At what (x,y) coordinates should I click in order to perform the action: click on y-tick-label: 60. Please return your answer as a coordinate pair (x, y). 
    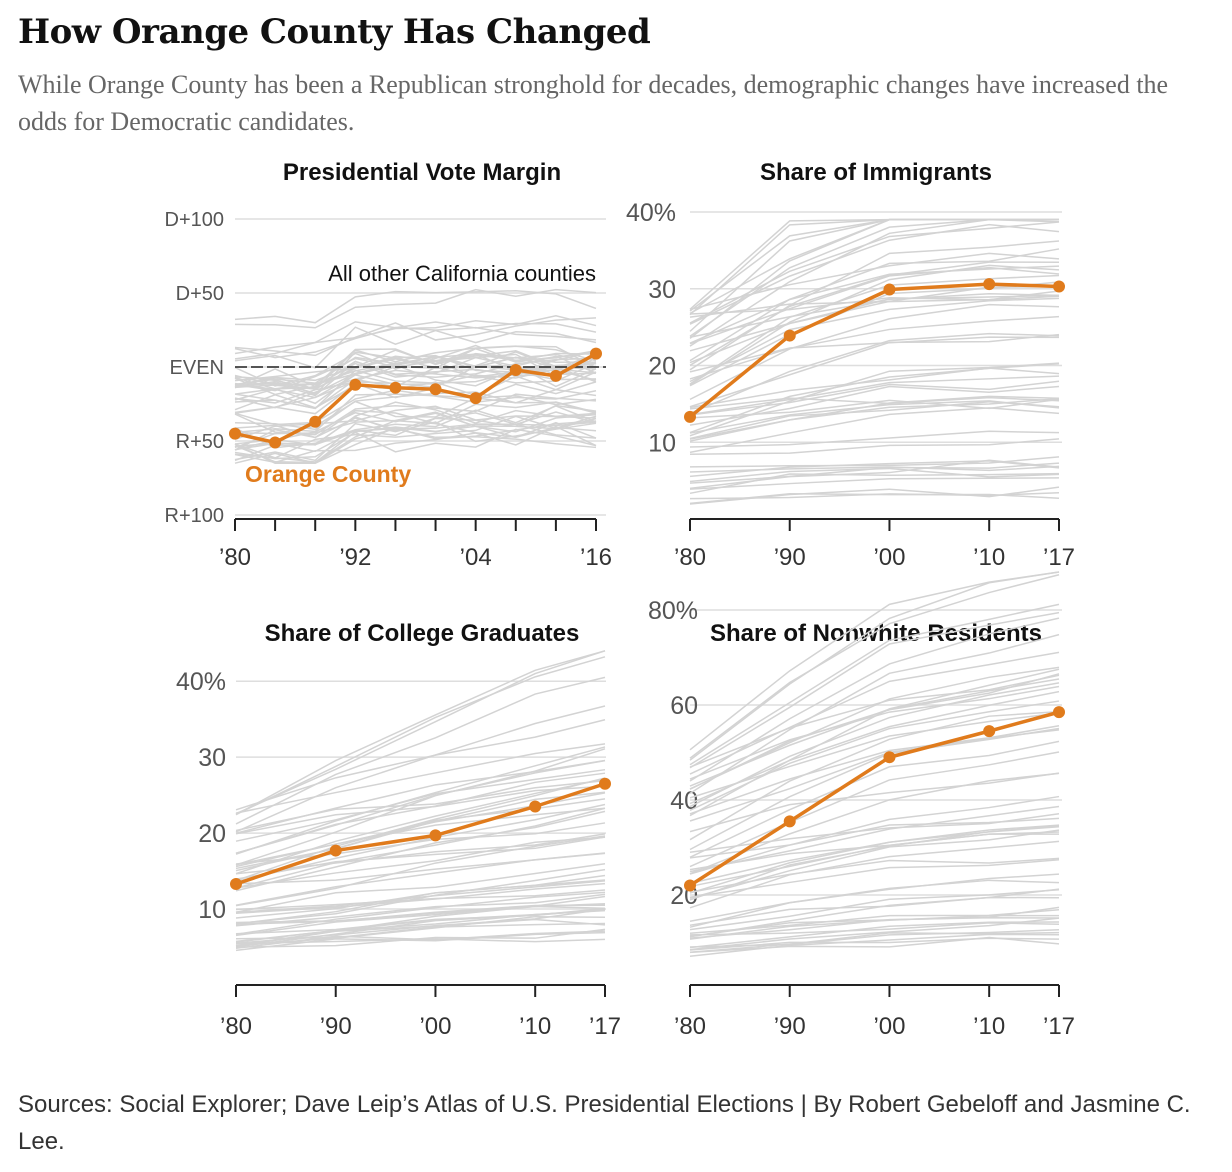
    Looking at the image, I should click on (684, 706).